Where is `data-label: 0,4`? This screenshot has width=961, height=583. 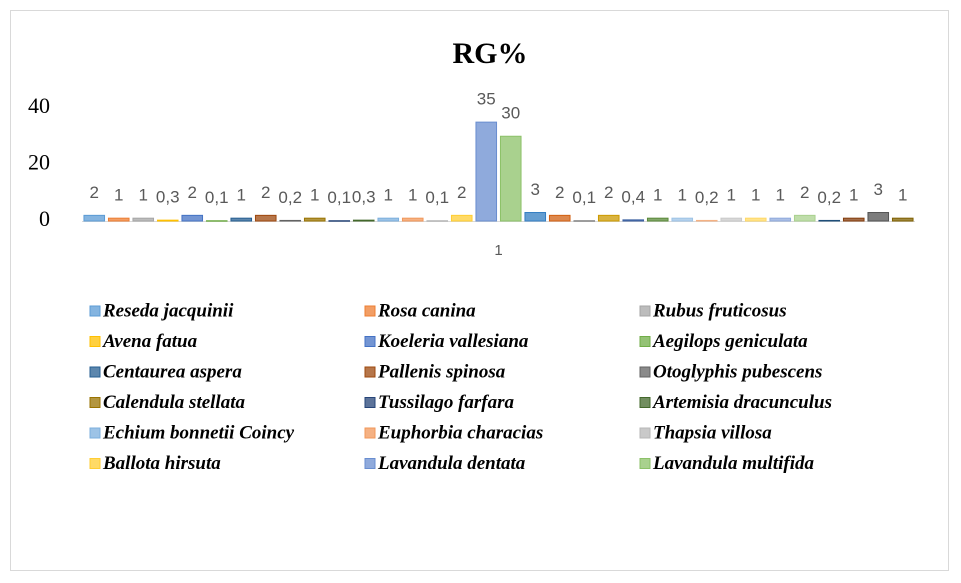 data-label: 0,4 is located at coordinates (633, 196).